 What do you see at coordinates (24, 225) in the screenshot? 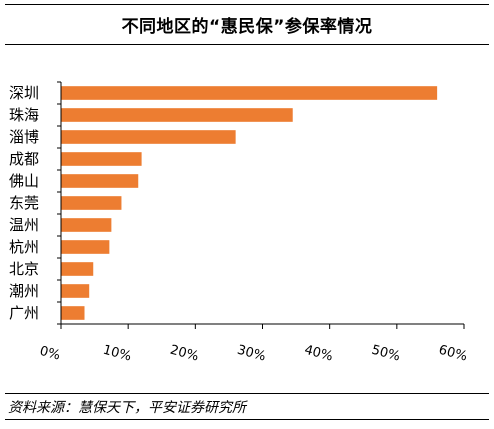
I see `category-label: 温州` at bounding box center [24, 225].